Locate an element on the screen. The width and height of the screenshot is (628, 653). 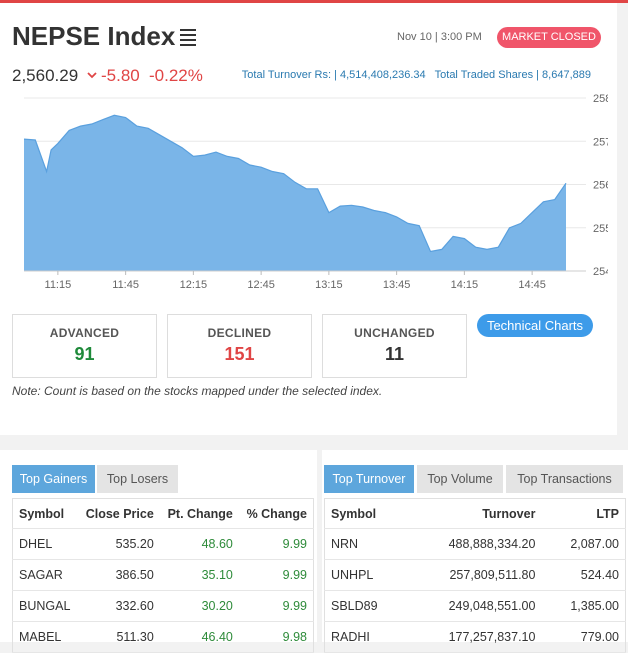
symbol-cell: RADHI is located at coordinates (365, 637).